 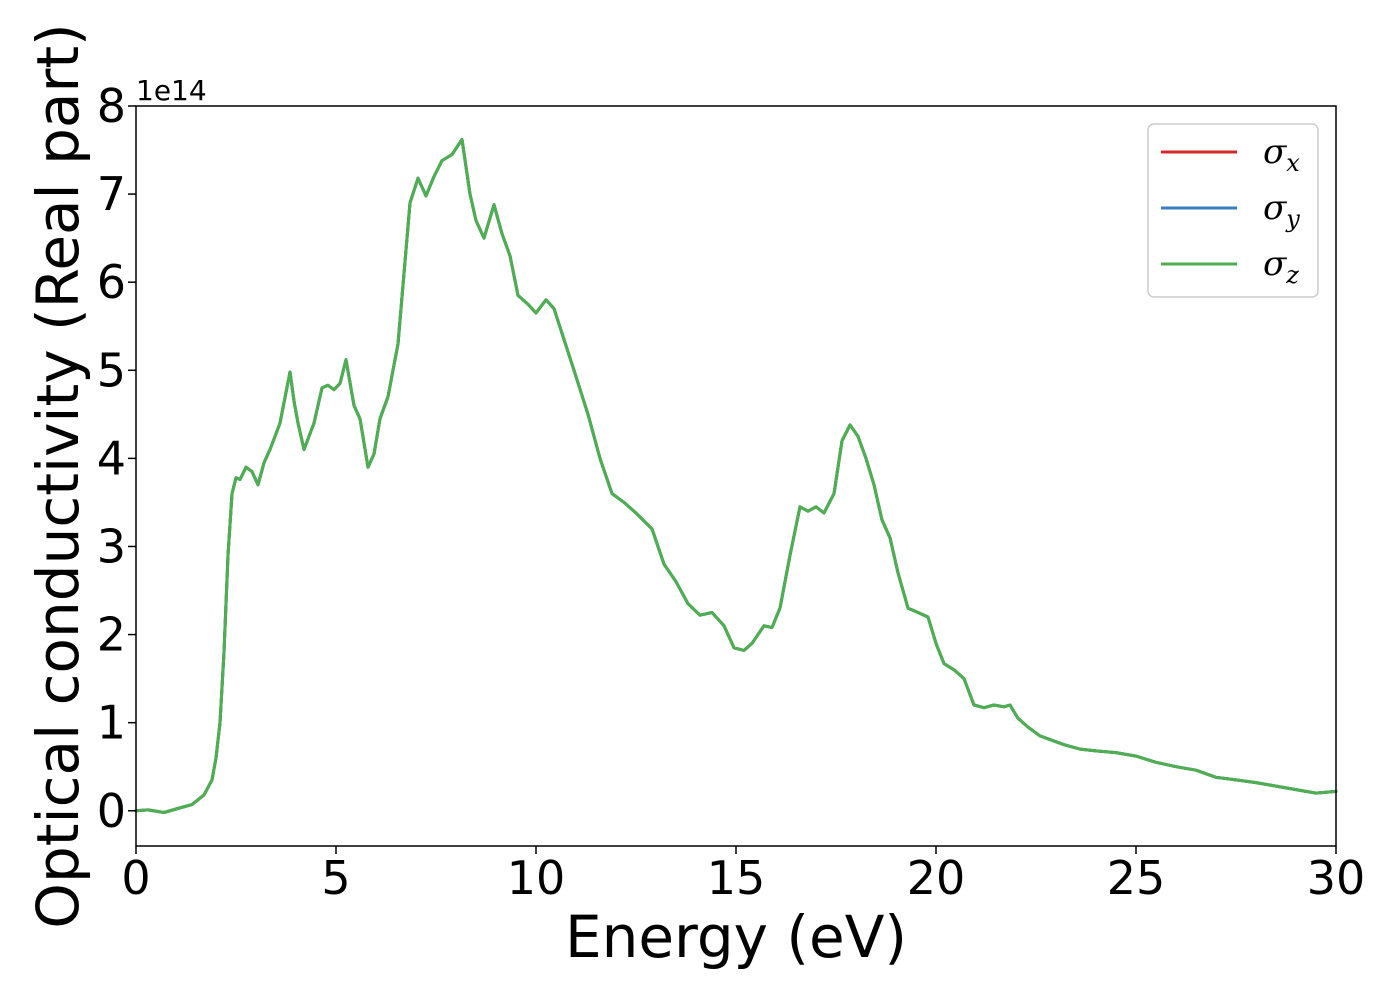 What do you see at coordinates (111, 194) in the screenshot?
I see `y-tick-label: 7` at bounding box center [111, 194].